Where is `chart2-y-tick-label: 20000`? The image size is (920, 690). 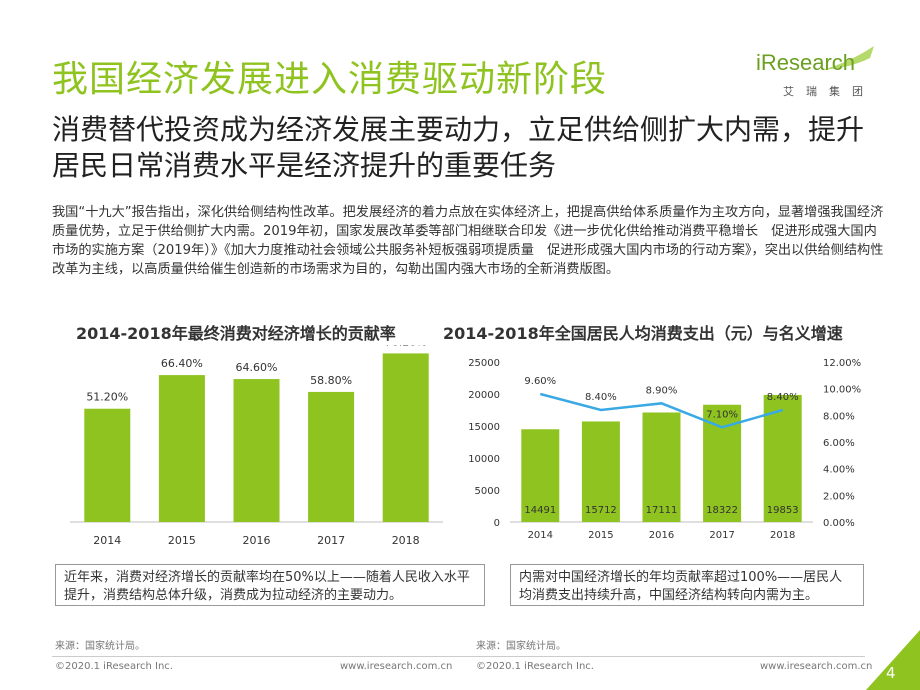 chart2-y-tick-label: 20000 is located at coordinates (484, 395).